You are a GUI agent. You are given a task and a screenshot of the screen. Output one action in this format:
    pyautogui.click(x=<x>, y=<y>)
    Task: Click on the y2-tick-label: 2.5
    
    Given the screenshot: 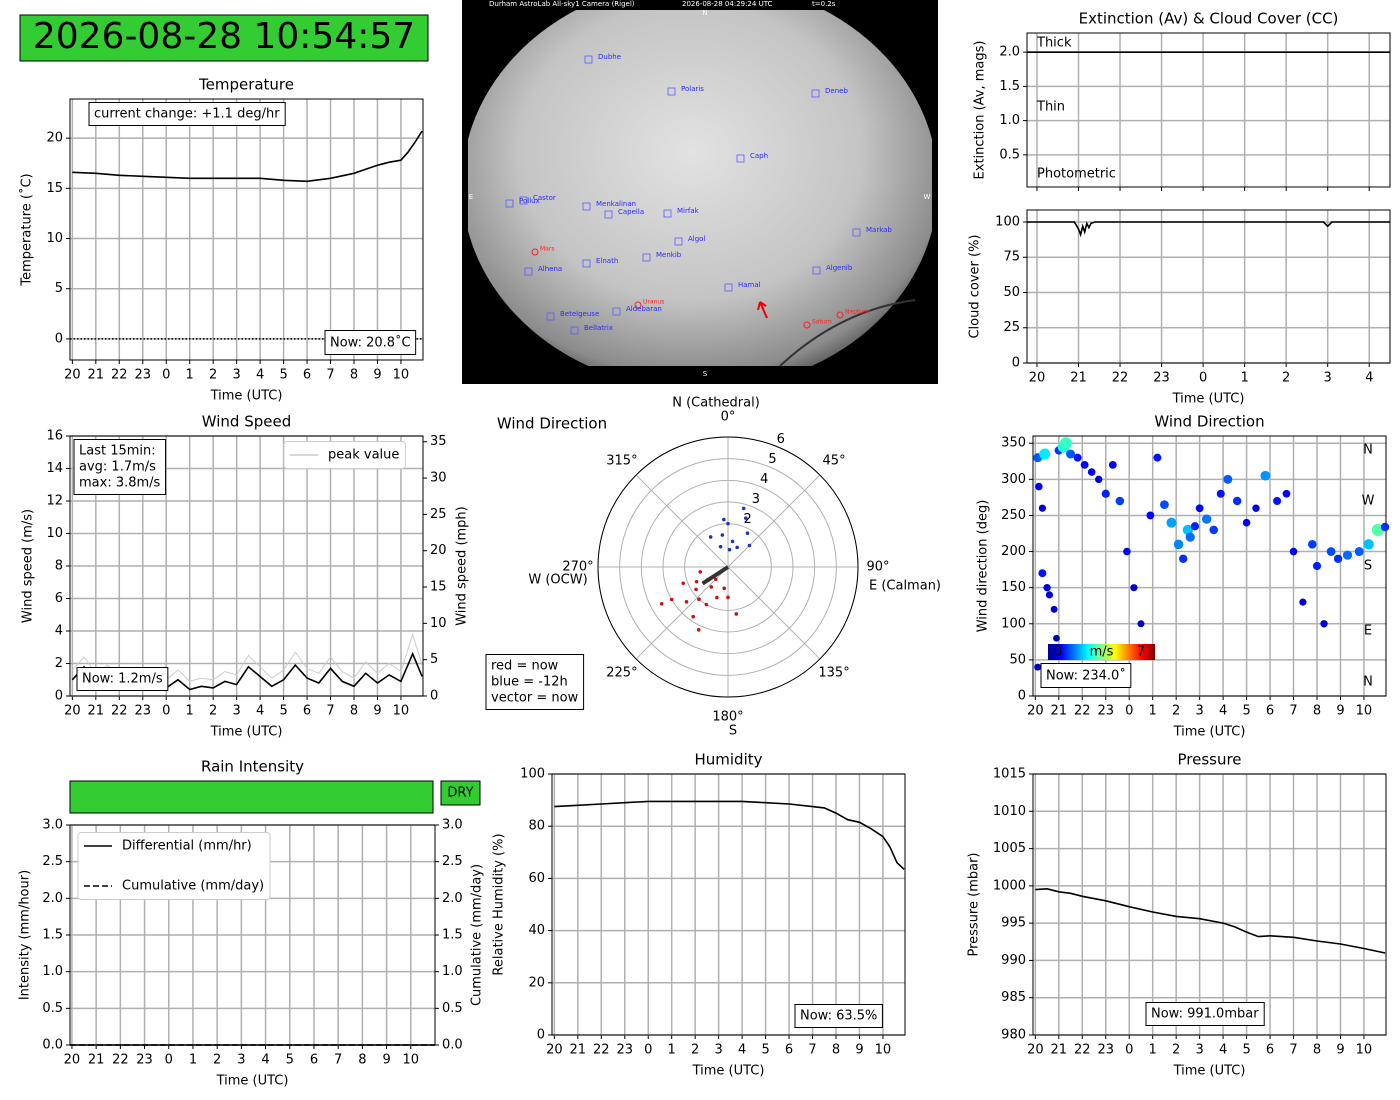 What is the action you would take?
    pyautogui.click(x=452, y=861)
    